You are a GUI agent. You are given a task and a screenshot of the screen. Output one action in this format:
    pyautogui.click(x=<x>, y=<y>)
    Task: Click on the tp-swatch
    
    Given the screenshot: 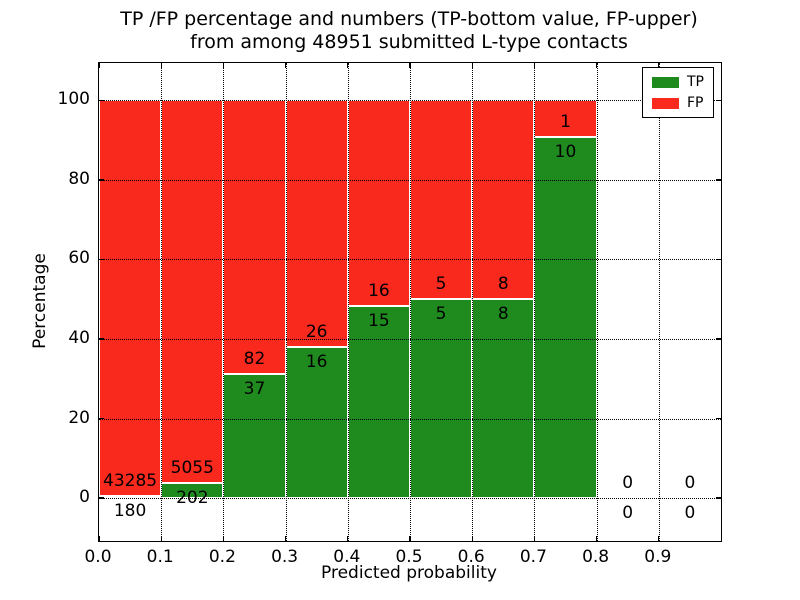 What is the action you would take?
    pyautogui.click(x=665, y=82)
    